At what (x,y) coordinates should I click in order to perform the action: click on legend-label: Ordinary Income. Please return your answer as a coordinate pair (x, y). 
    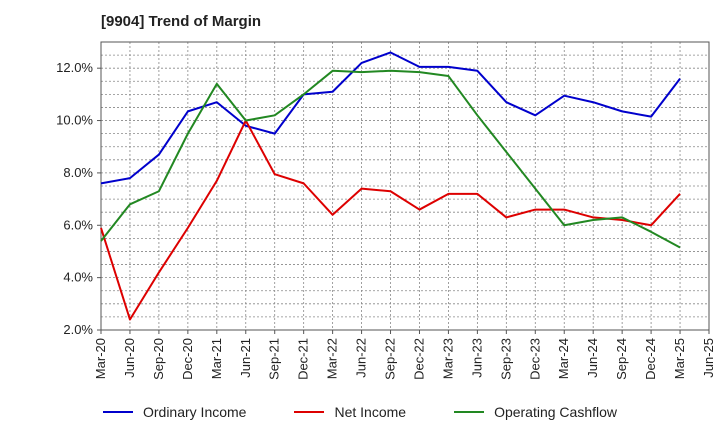
    Looking at the image, I should click on (194, 412).